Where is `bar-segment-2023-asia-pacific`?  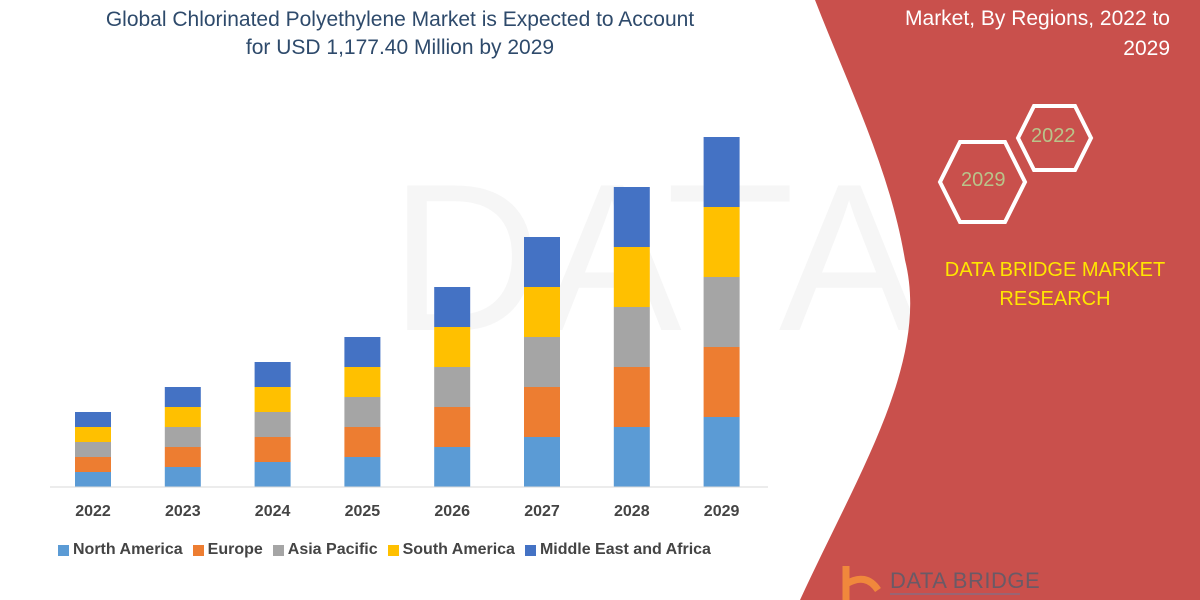
bar-segment-2023-asia-pacific is located at coordinates (182, 437).